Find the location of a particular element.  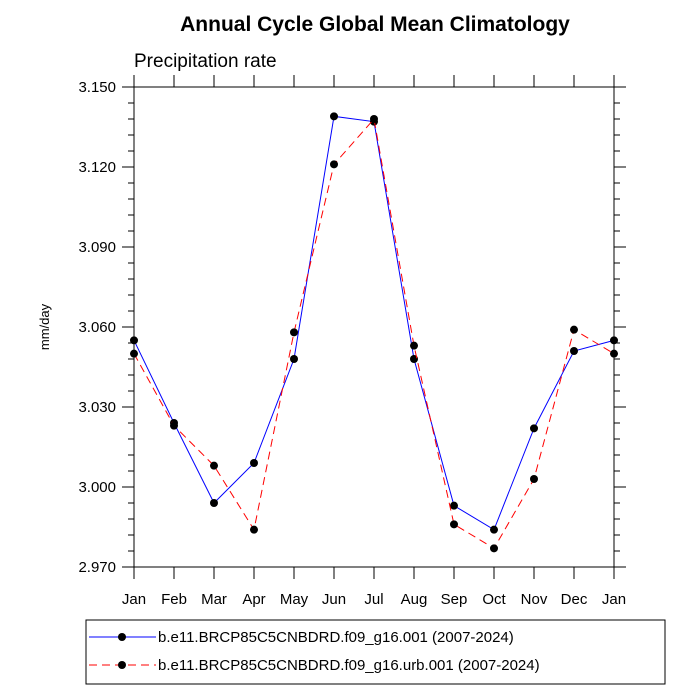

y-tick-label: 3.090 is located at coordinates (97, 247).